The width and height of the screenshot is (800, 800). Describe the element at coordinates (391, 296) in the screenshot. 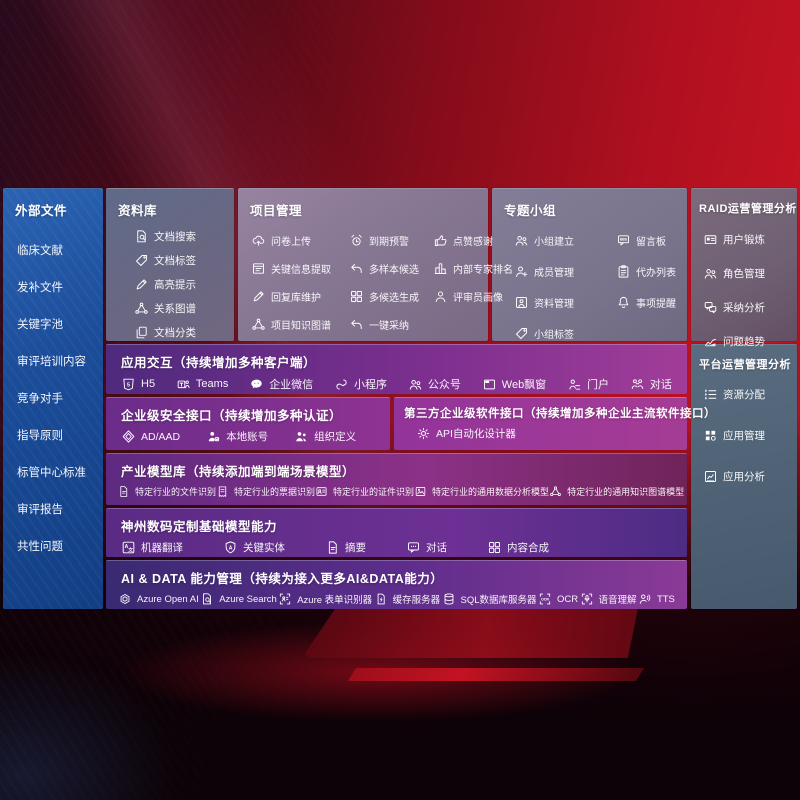

I see `item-grid4: 多候选生成` at that location.